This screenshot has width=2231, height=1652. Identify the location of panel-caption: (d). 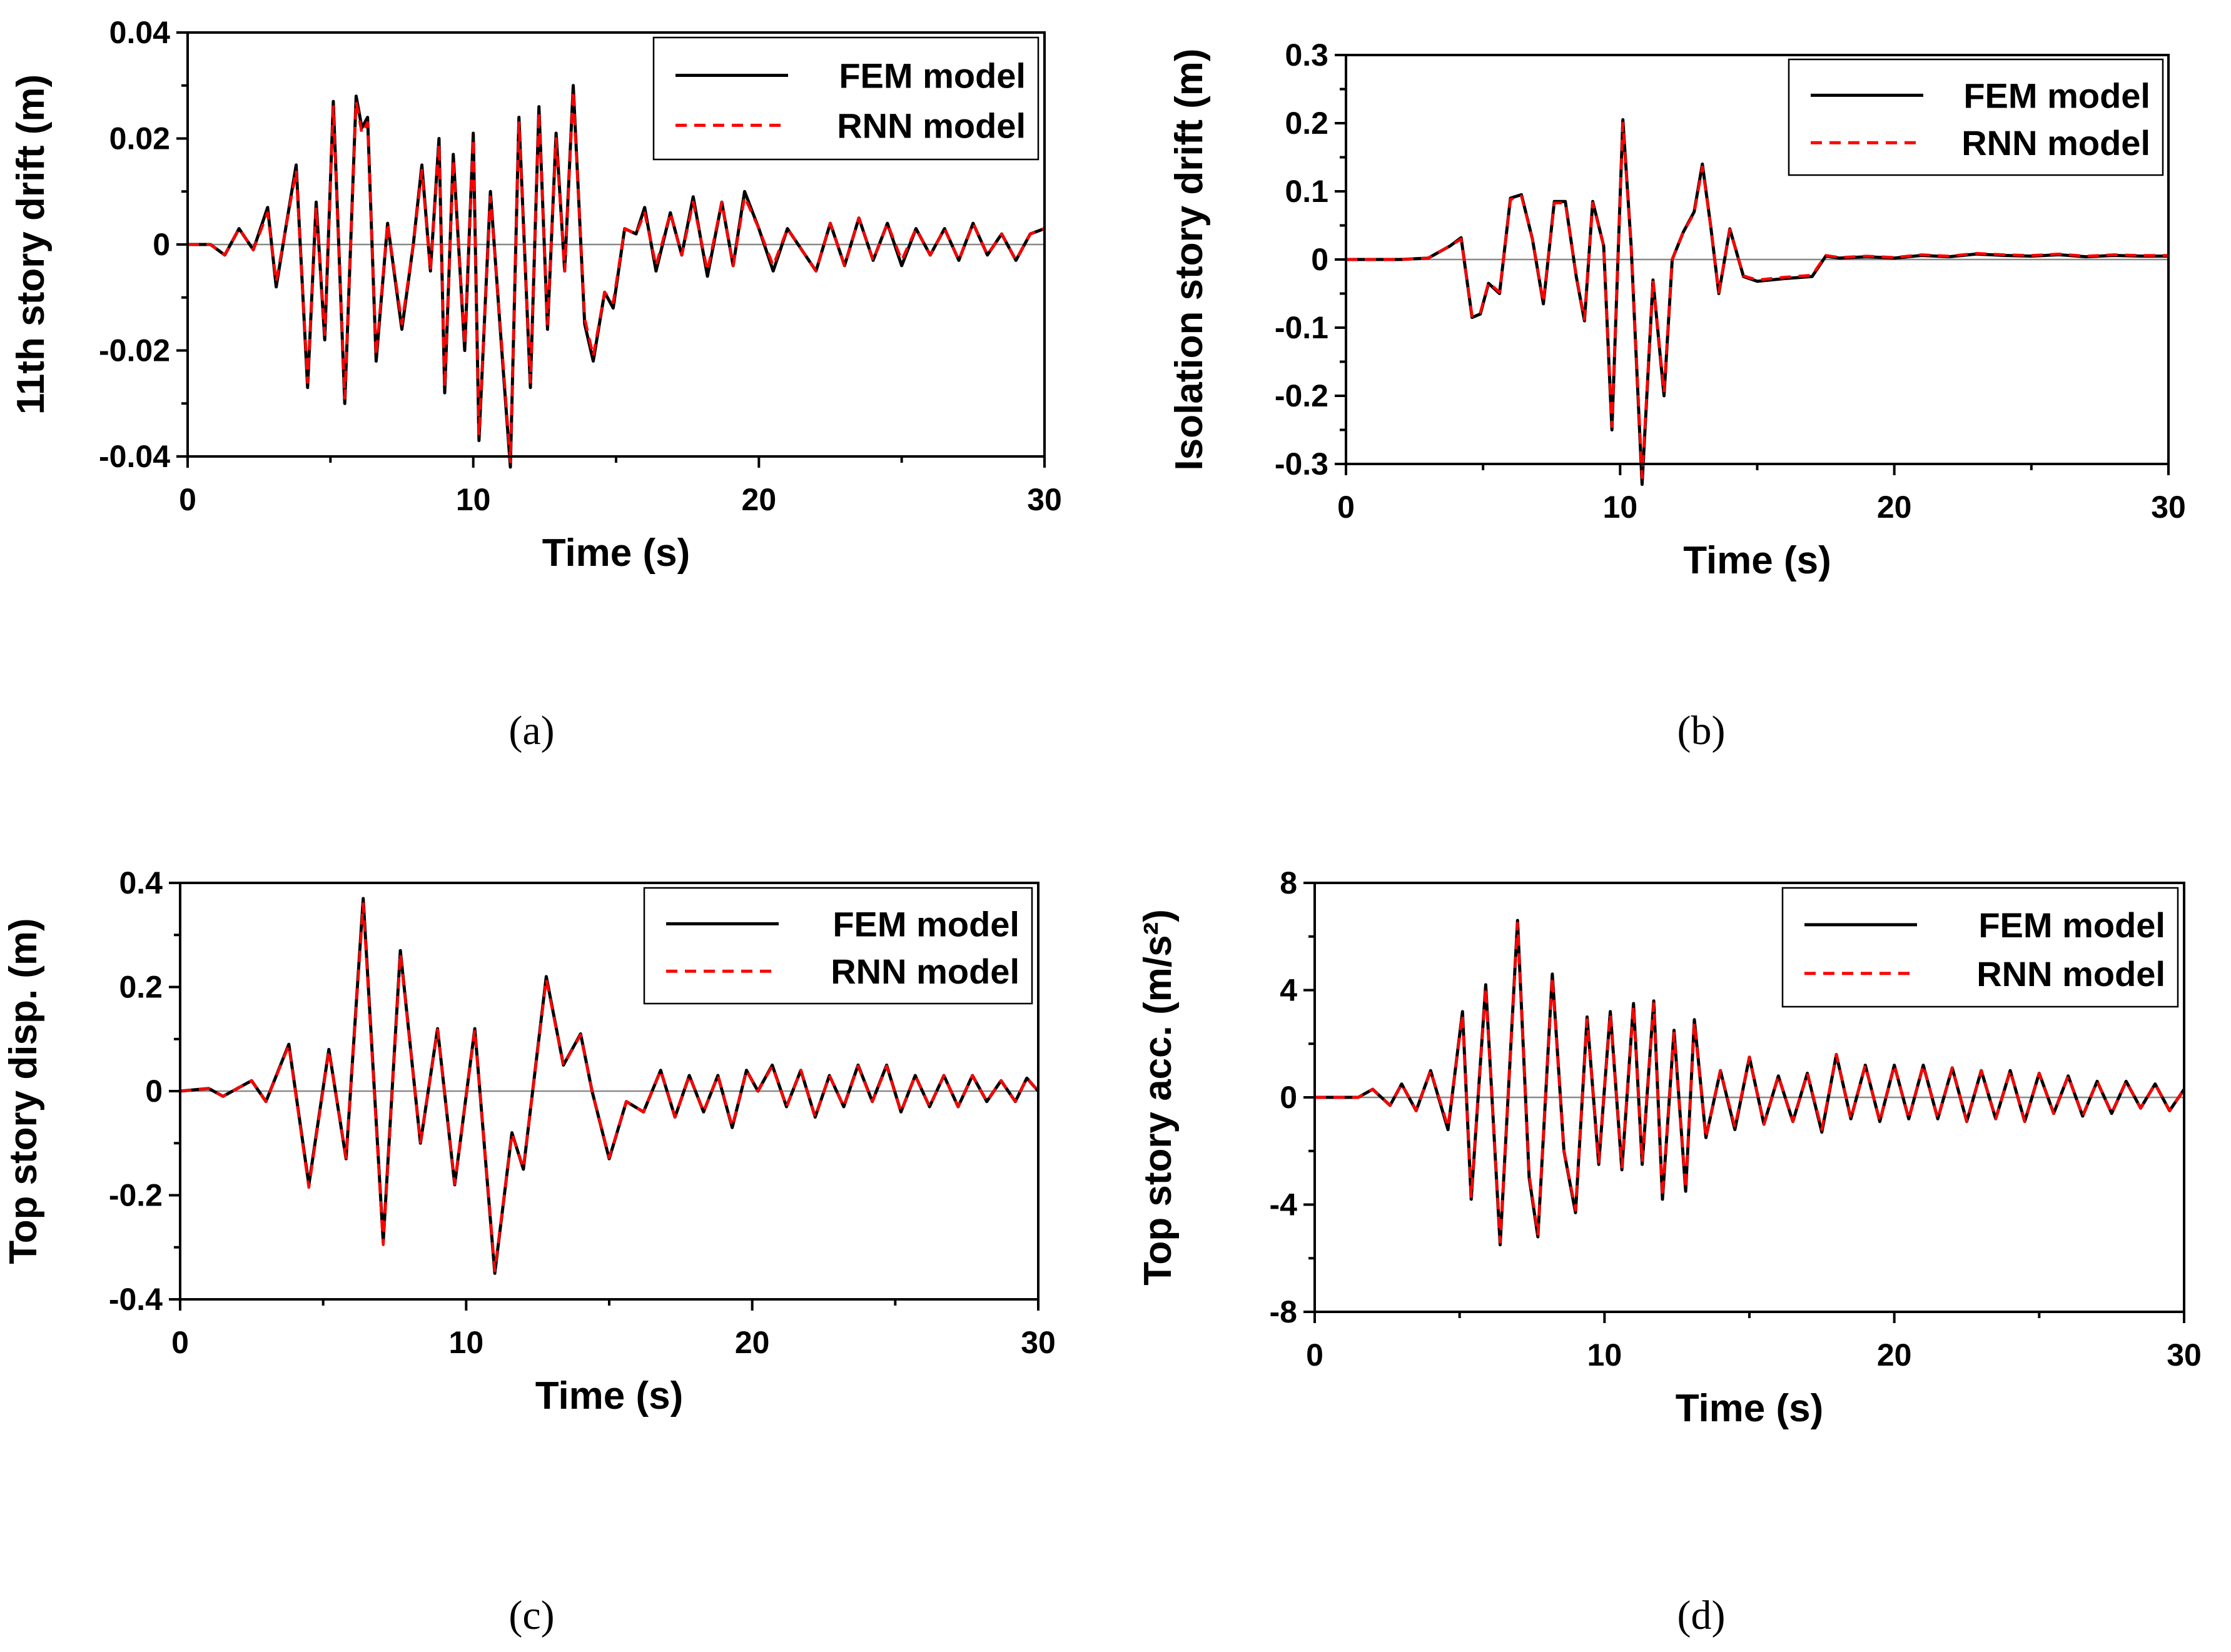
(1701, 1615).